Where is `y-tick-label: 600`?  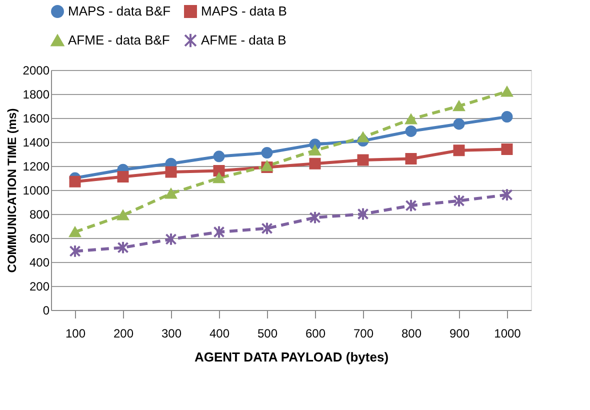
y-tick-label: 600 is located at coordinates (39, 239).